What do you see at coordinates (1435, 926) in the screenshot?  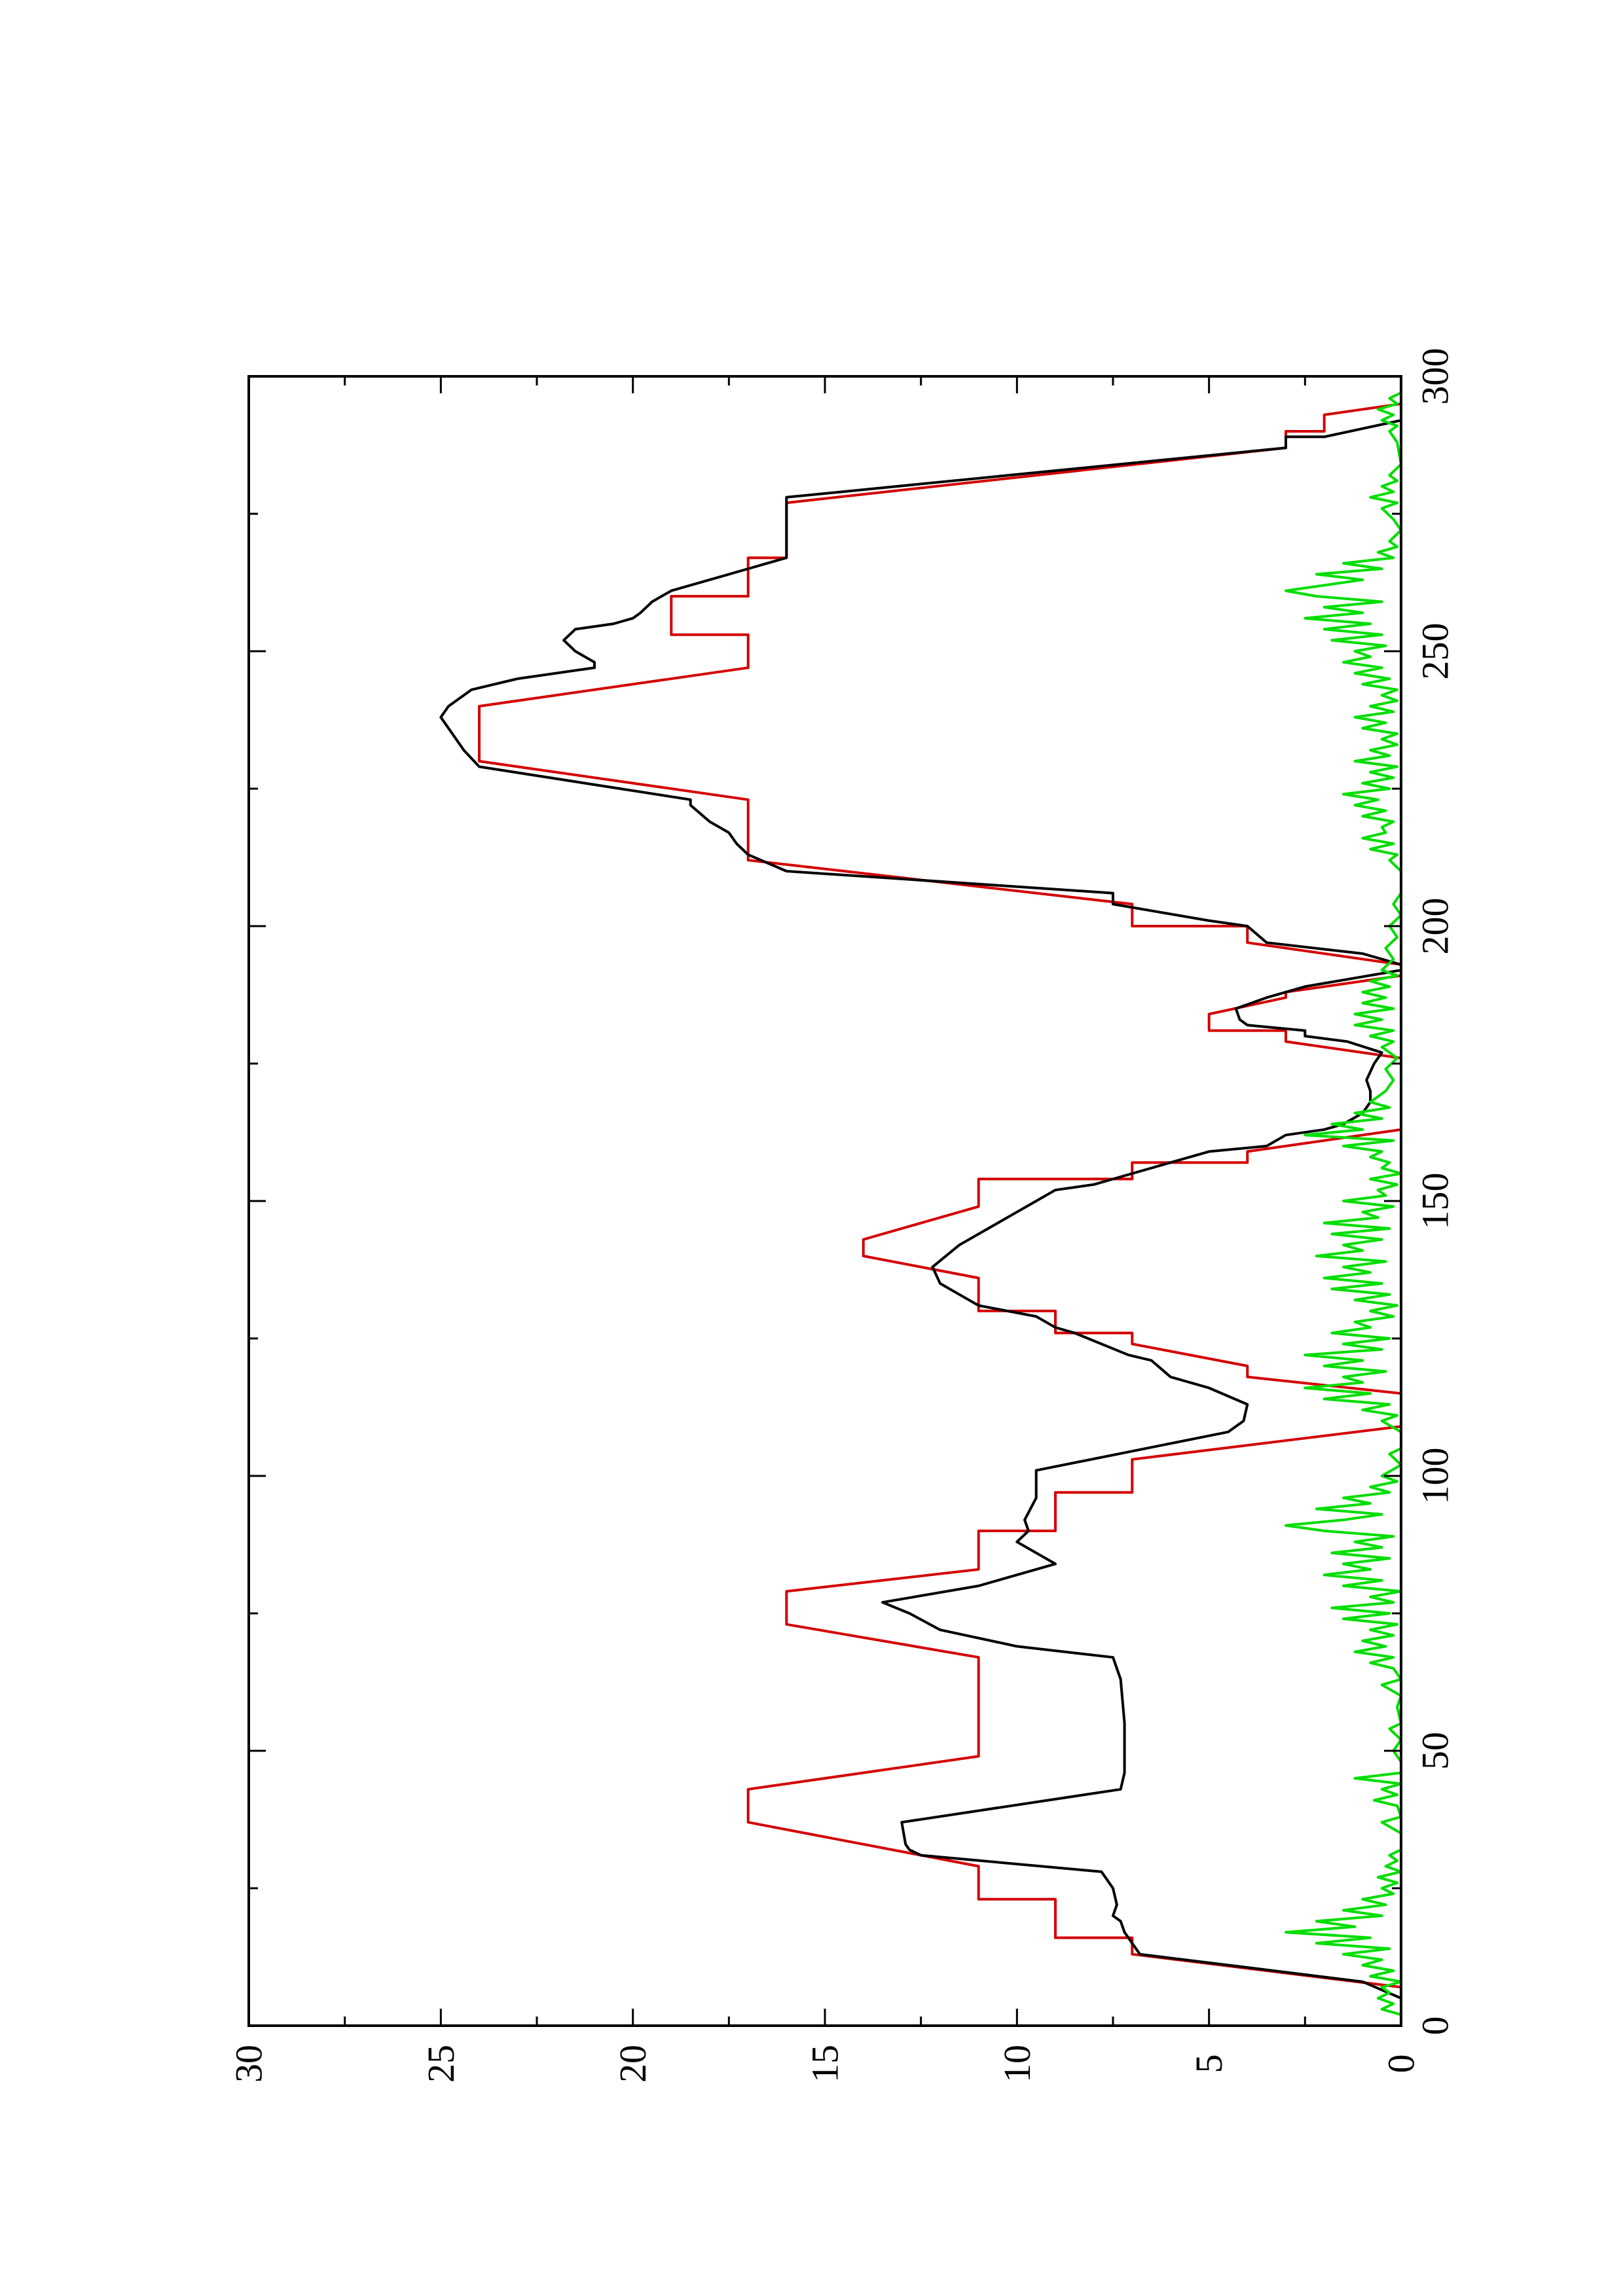 I see `x-tick-label: 200` at bounding box center [1435, 926].